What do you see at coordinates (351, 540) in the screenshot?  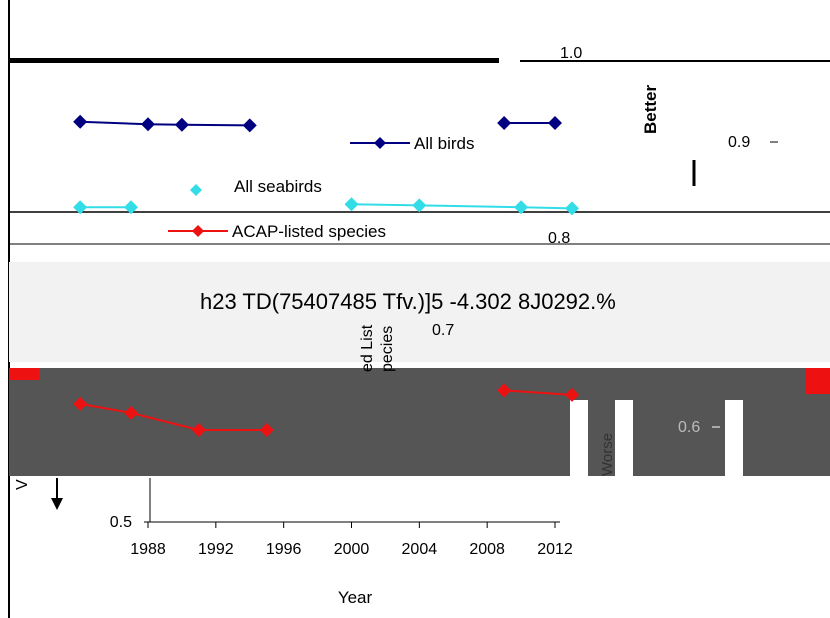 I see `x-ticks: 1988 1992 1996 2000 2004 2008 2012` at bounding box center [351, 540].